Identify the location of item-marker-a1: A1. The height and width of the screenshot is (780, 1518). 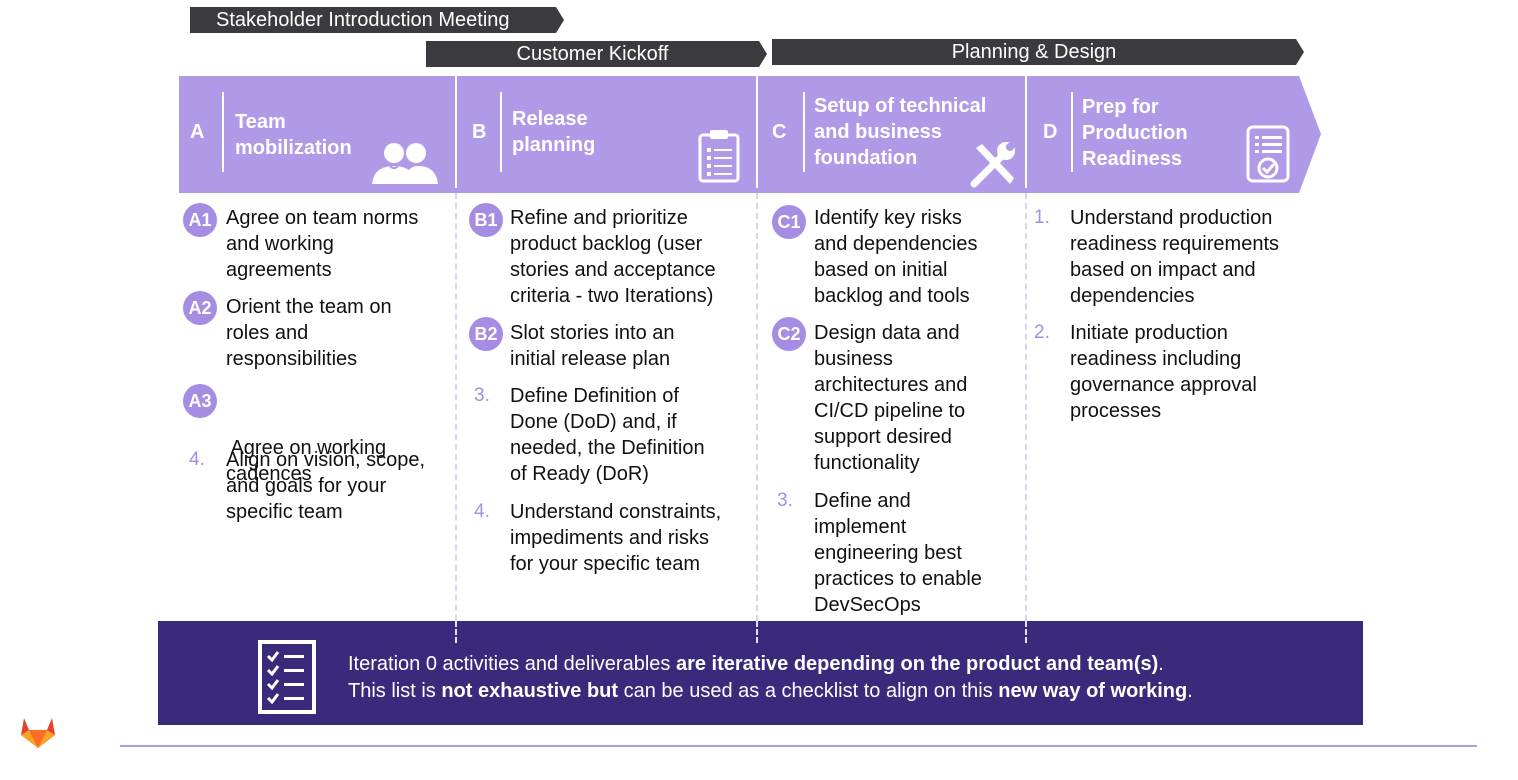
(200, 220).